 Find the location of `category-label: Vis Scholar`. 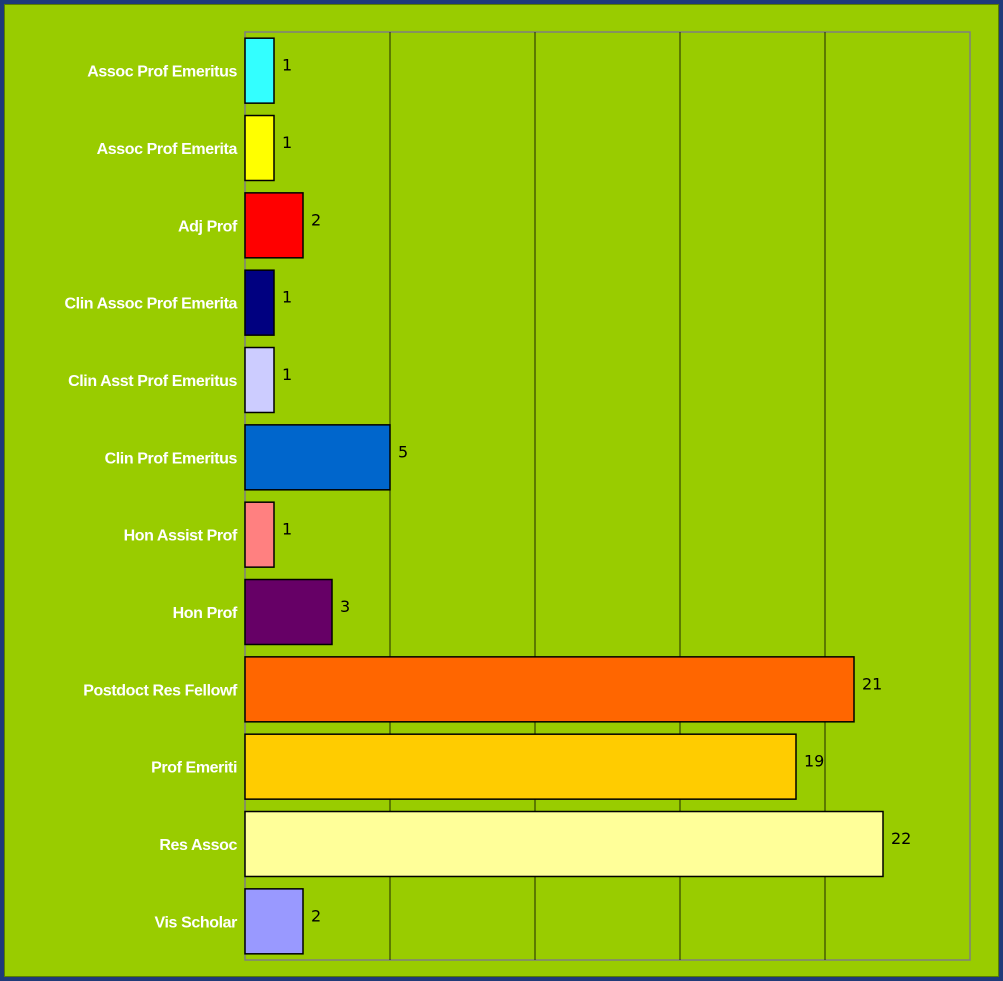

category-label: Vis Scholar is located at coordinates (196, 922).